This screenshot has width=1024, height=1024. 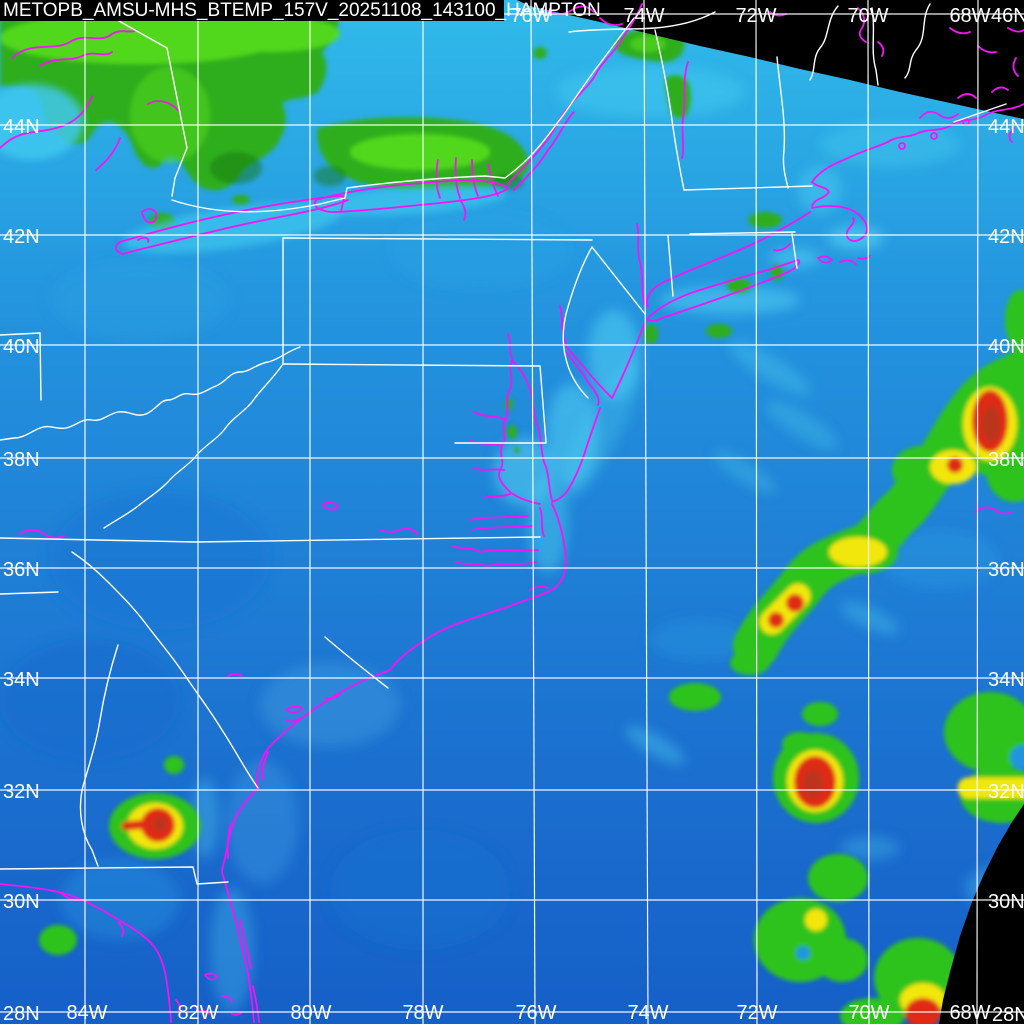 I want to click on lat-label-right: 38N, so click(x=1006, y=460).